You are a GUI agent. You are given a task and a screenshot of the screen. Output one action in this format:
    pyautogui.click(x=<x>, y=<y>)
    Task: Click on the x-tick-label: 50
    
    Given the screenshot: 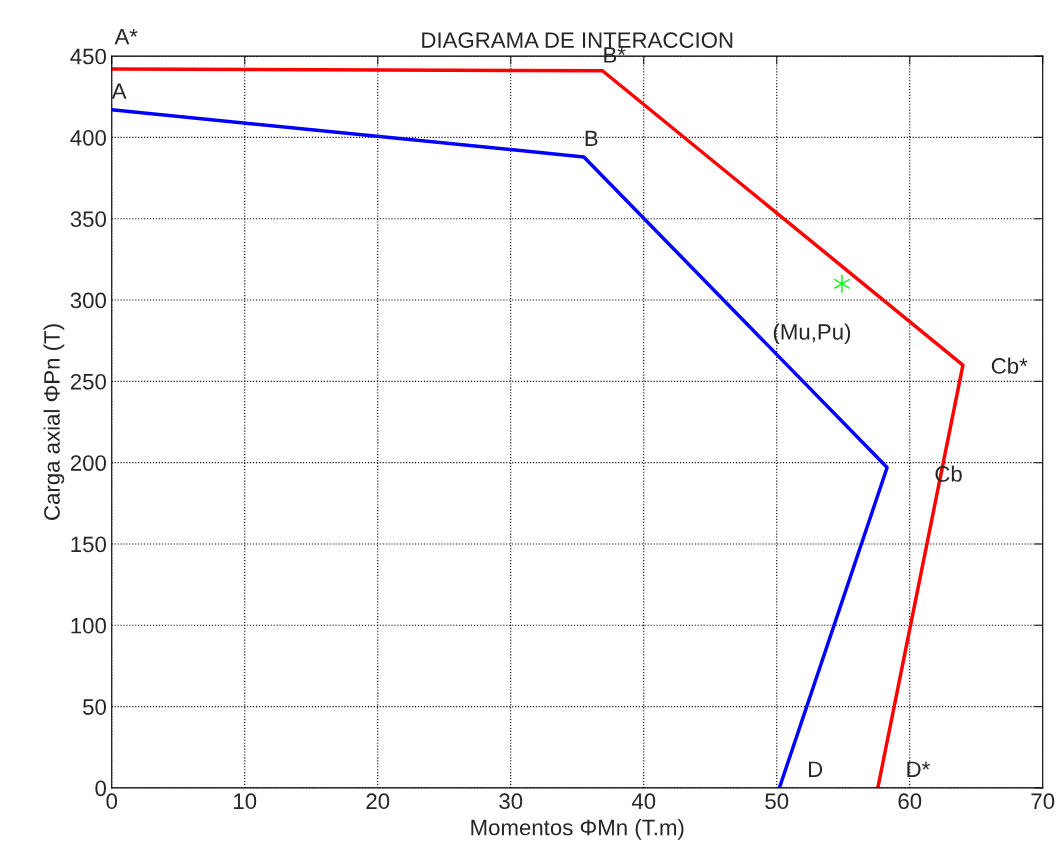 What is the action you would take?
    pyautogui.click(x=777, y=801)
    